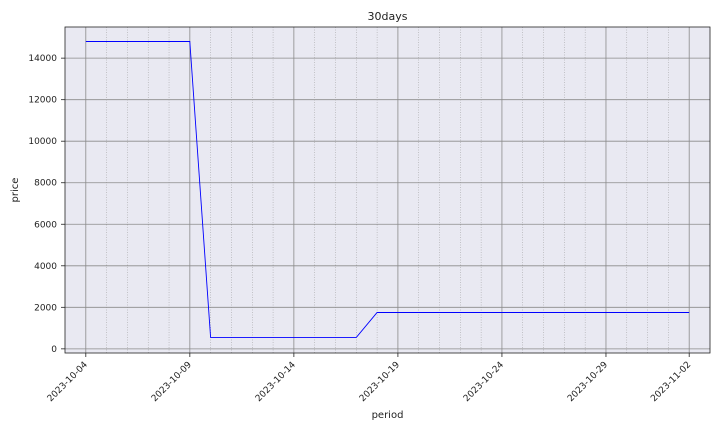  Describe the element at coordinates (380, 382) in the screenshot. I see `x-tick-label: 2023-10-19` at that location.